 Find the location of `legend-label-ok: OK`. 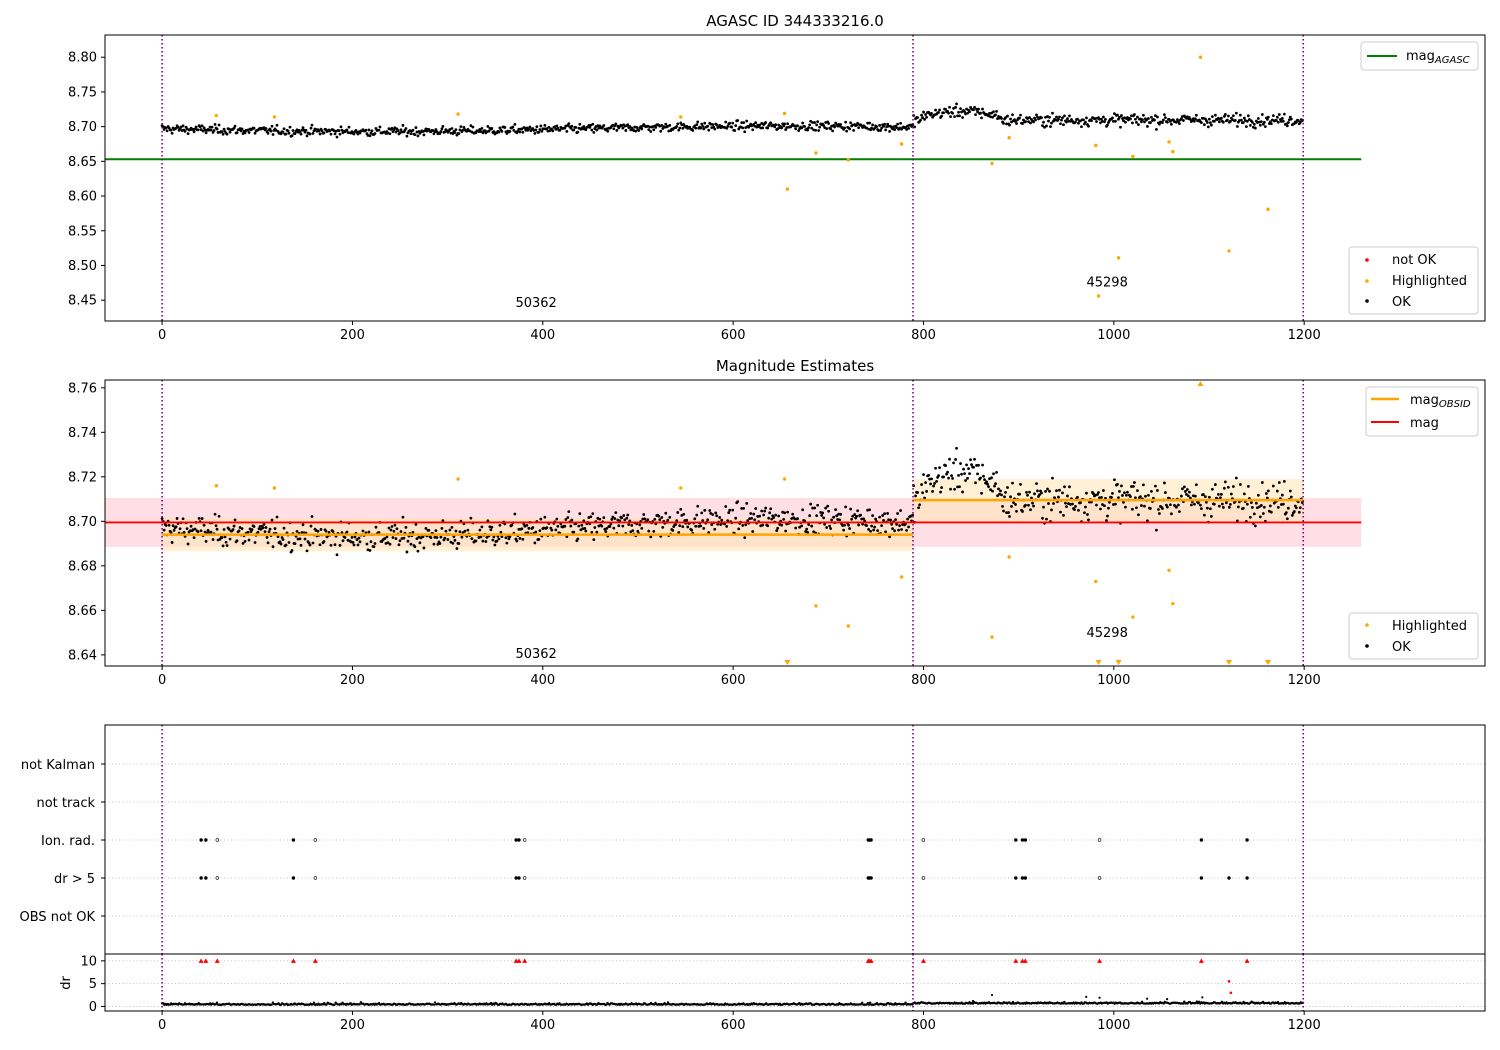

legend-label-ok: OK is located at coordinates (1401, 647).